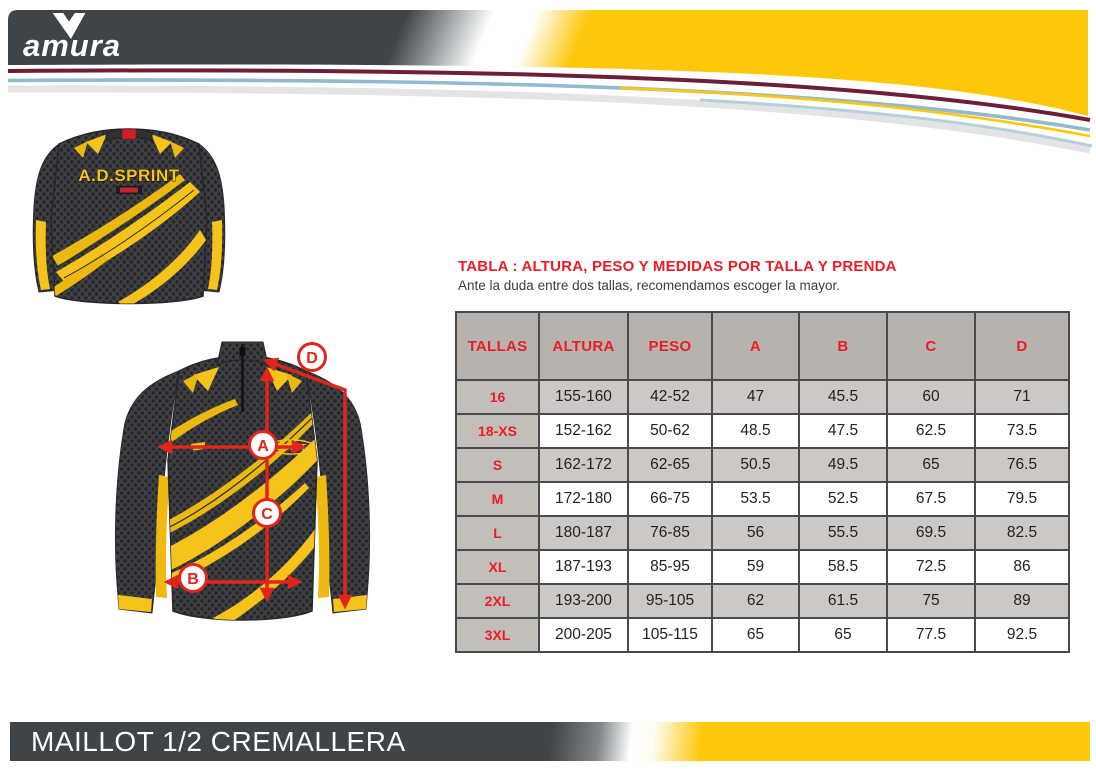  I want to click on value-cell: 92.5, so click(1022, 635).